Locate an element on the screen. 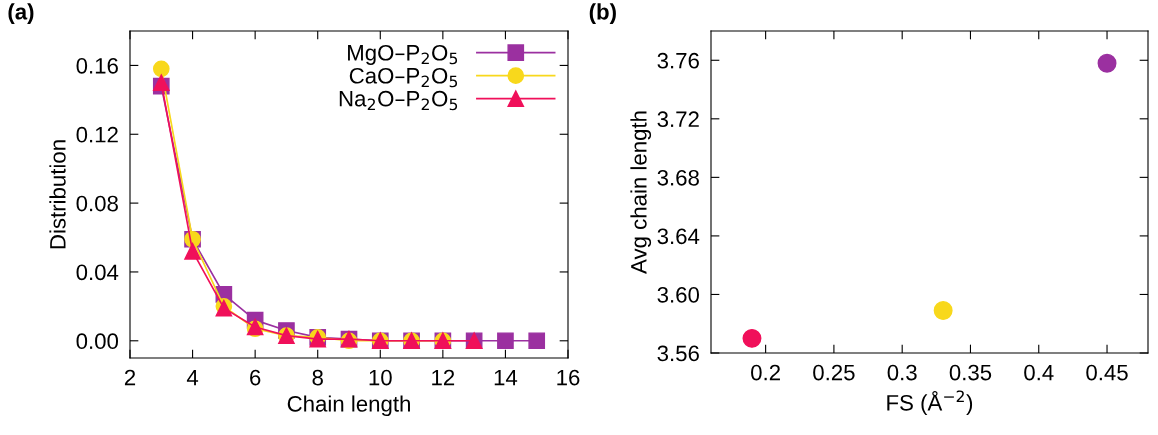 Image resolution: width=1158 pixels, height=435 pixels. legend-label: CaO–P$_{2}$O$_{5}$ is located at coordinates (403, 77).